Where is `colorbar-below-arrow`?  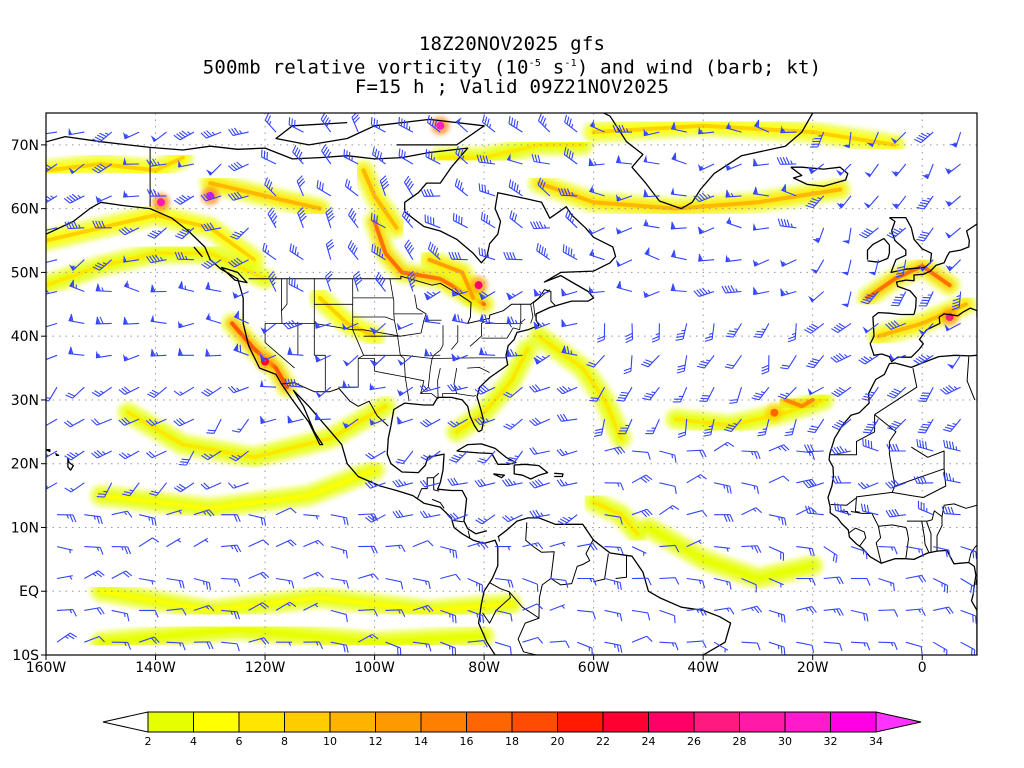
colorbar-below-arrow is located at coordinates (125, 722).